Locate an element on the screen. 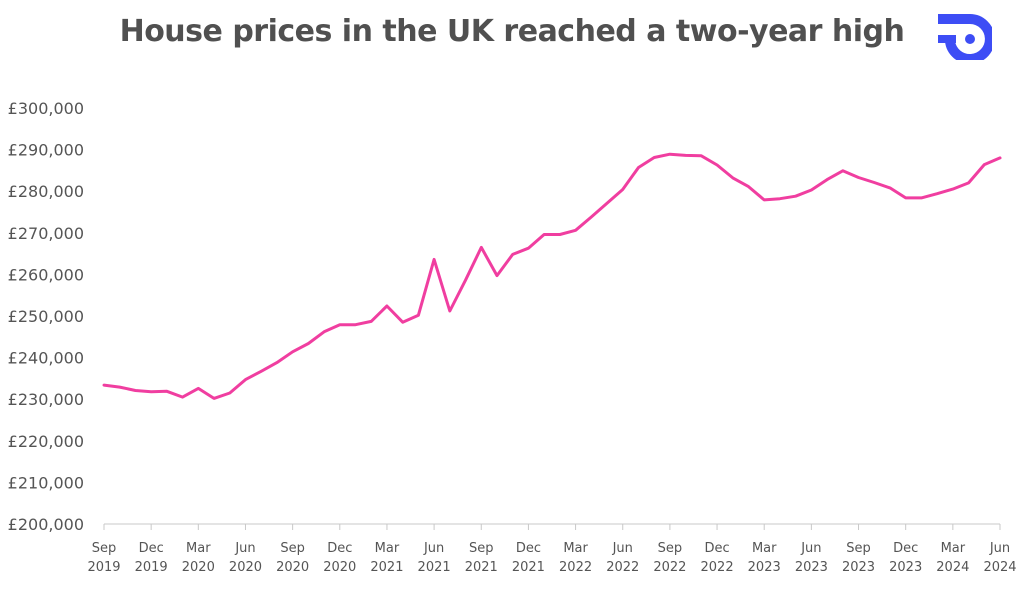 The height and width of the screenshot is (603, 1024). y-tick-label: £230,000 is located at coordinates (46, 399).